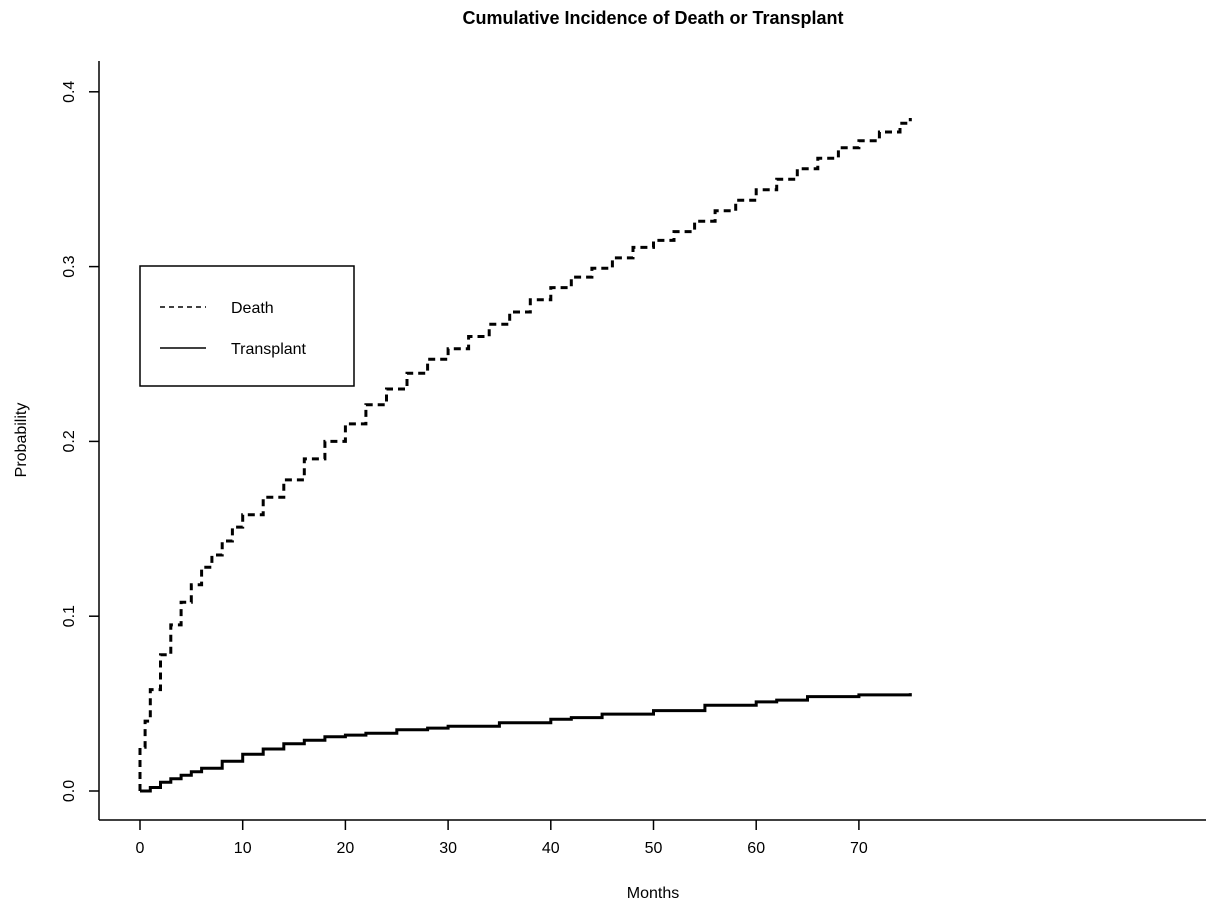 This screenshot has height=915, width=1206. What do you see at coordinates (69, 441) in the screenshot?
I see `y-tick-label: 0.2` at bounding box center [69, 441].